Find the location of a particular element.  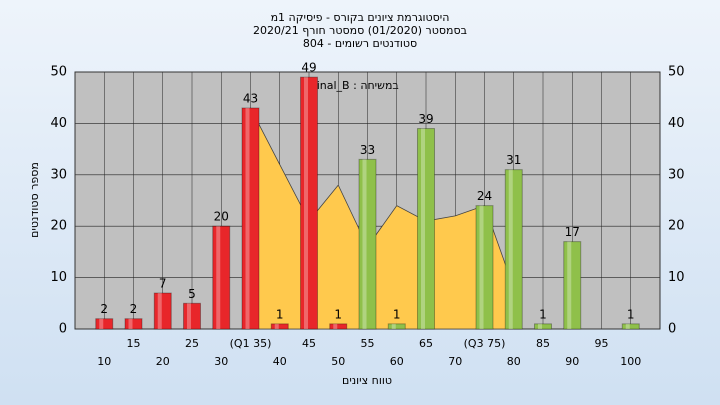

x-axis-label: טווח ציונים is located at coordinates (367, 380).